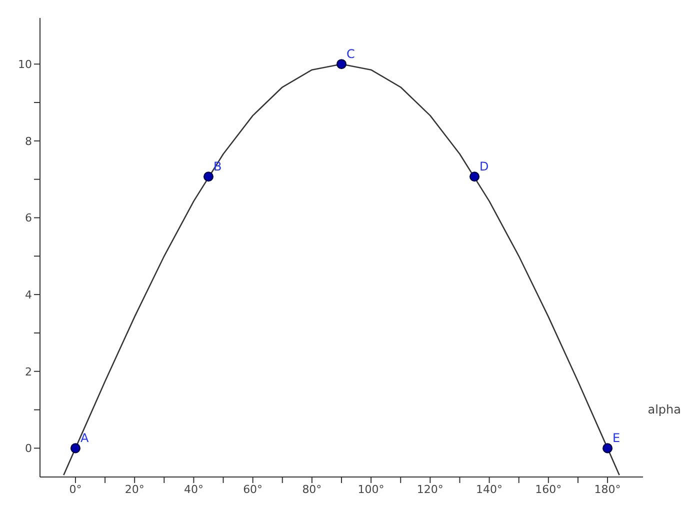 The height and width of the screenshot is (525, 690). What do you see at coordinates (548, 489) in the screenshot?
I see `x-tick-label: 160°` at bounding box center [548, 489].